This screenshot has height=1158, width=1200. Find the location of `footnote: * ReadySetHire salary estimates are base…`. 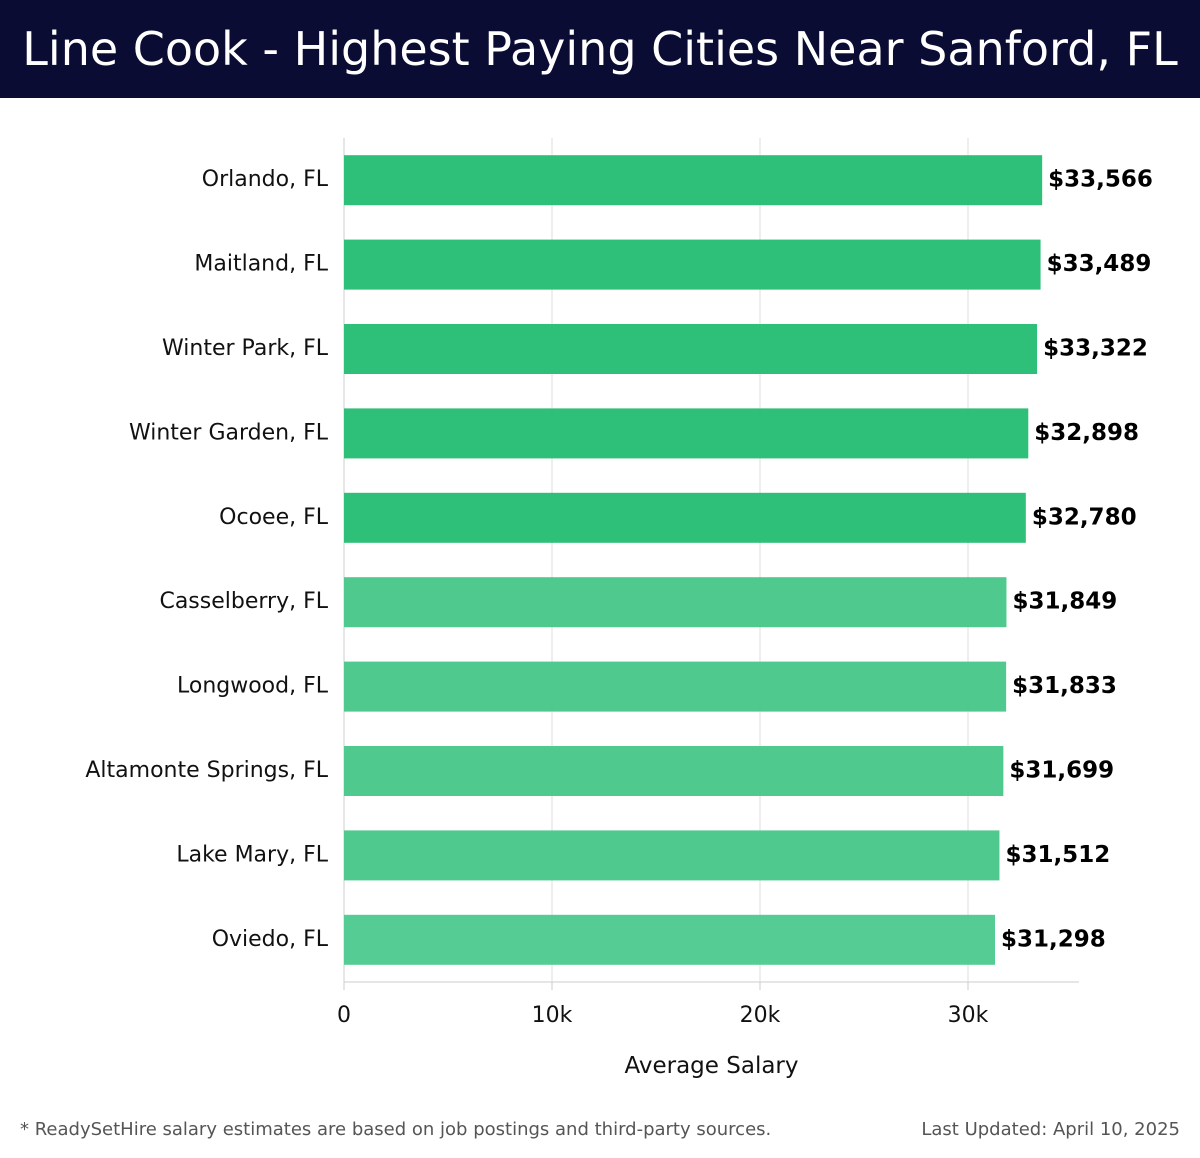

footnote: * ReadySetHire salary estimates are base… is located at coordinates (396, 1129).